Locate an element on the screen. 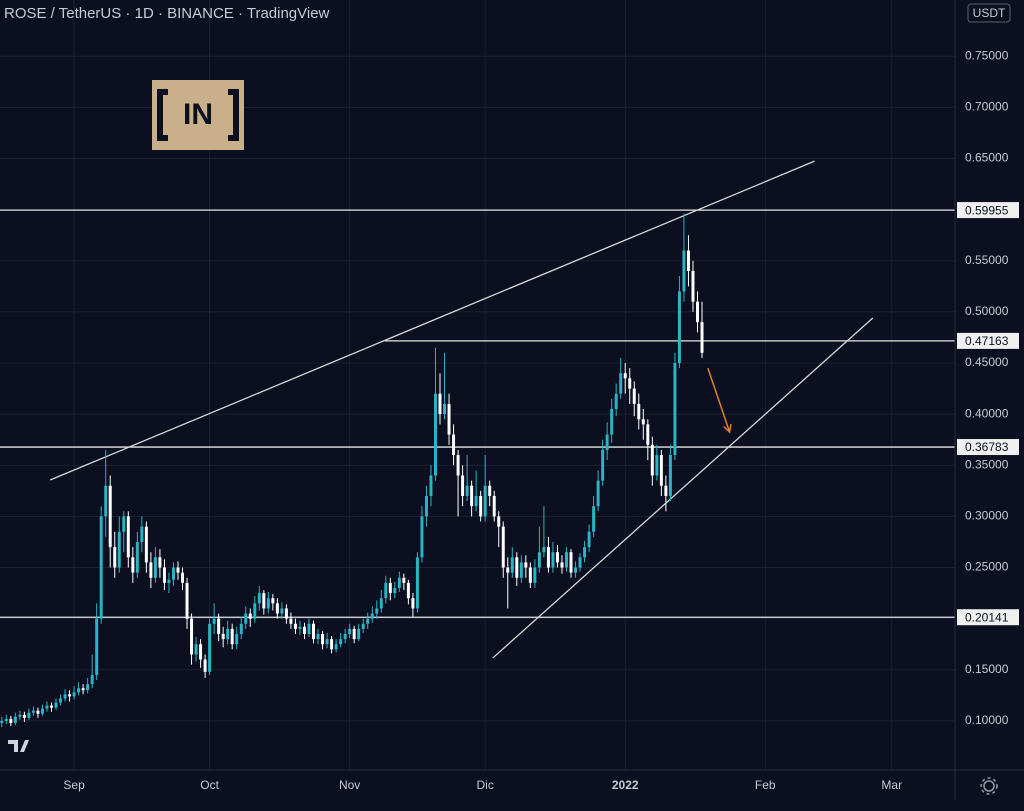  tv-logo-shape is located at coordinates (18, 746).